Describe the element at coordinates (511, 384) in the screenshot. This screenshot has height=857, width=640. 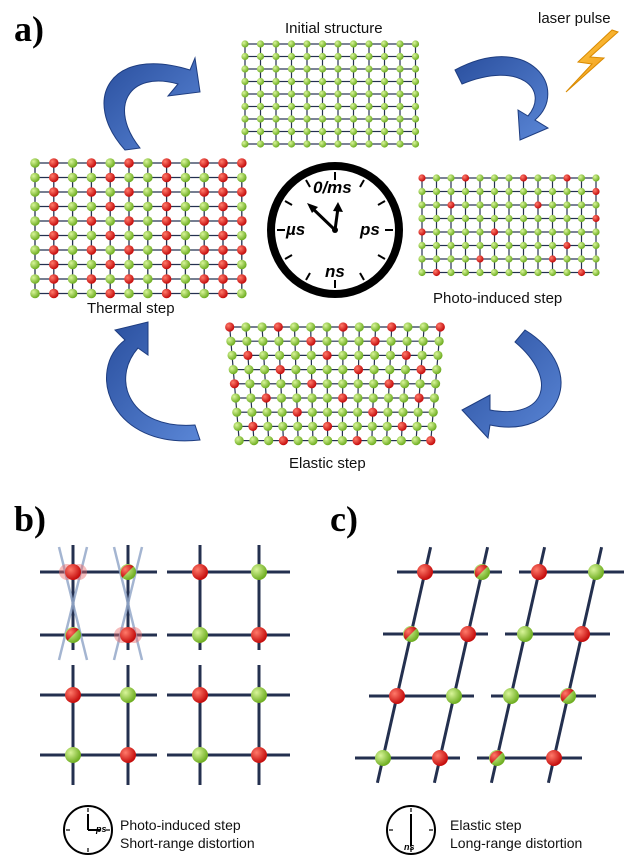
I see `cycle-arrow-bottom-right` at that location.